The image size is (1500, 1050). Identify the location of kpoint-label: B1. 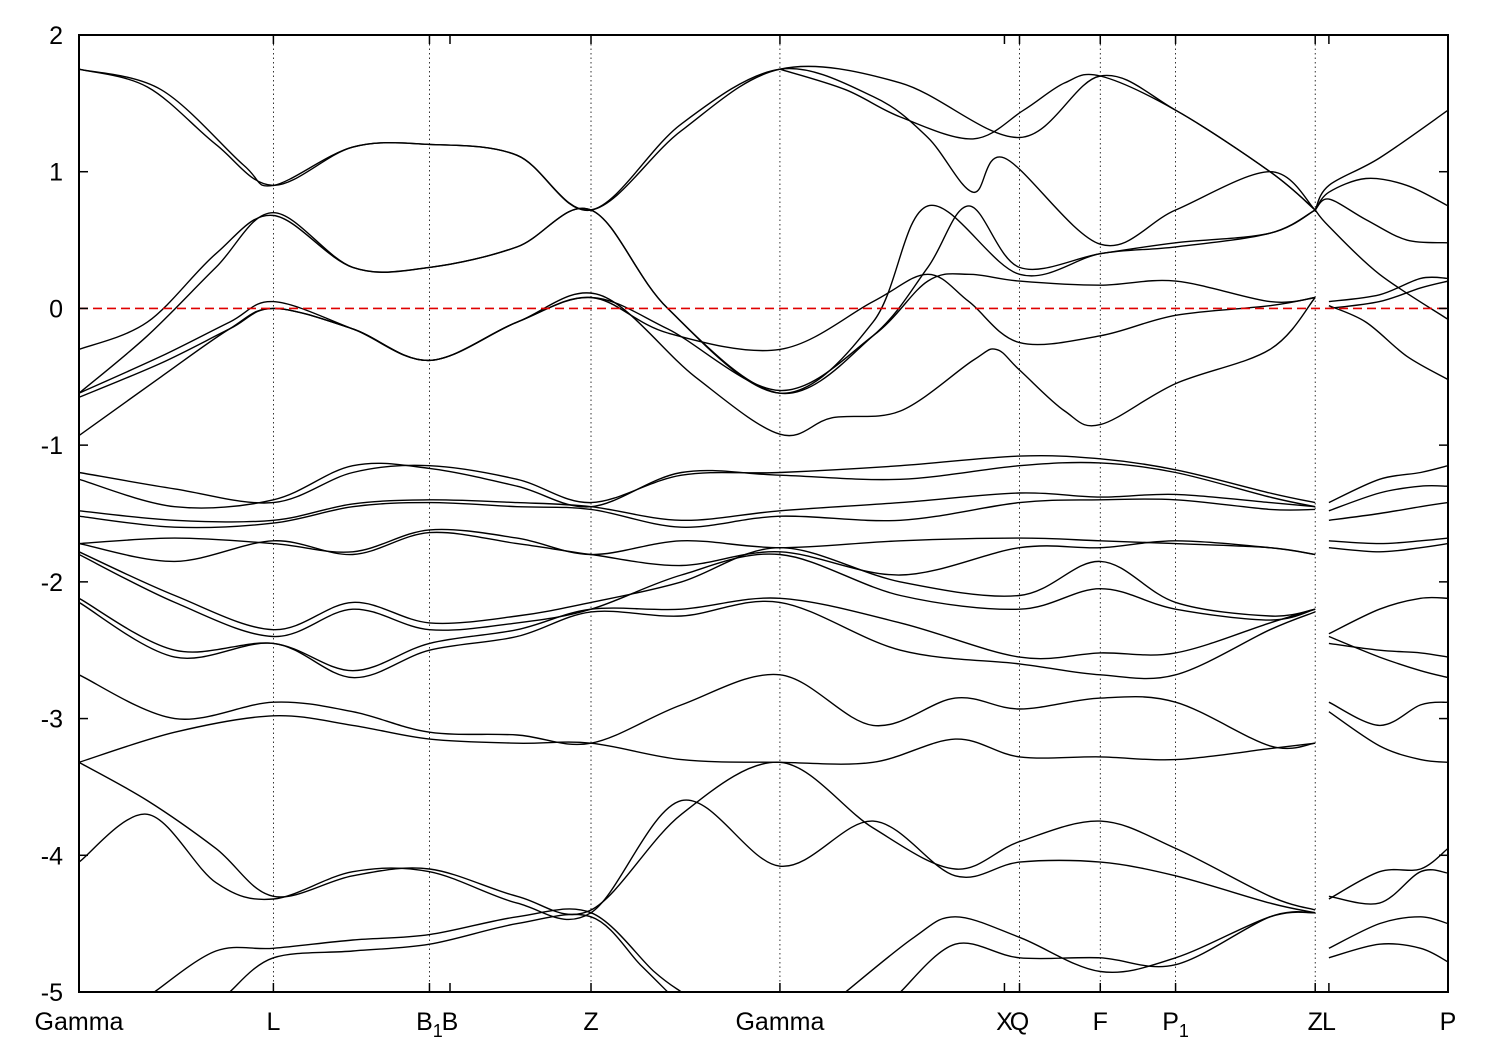
(429, 1024).